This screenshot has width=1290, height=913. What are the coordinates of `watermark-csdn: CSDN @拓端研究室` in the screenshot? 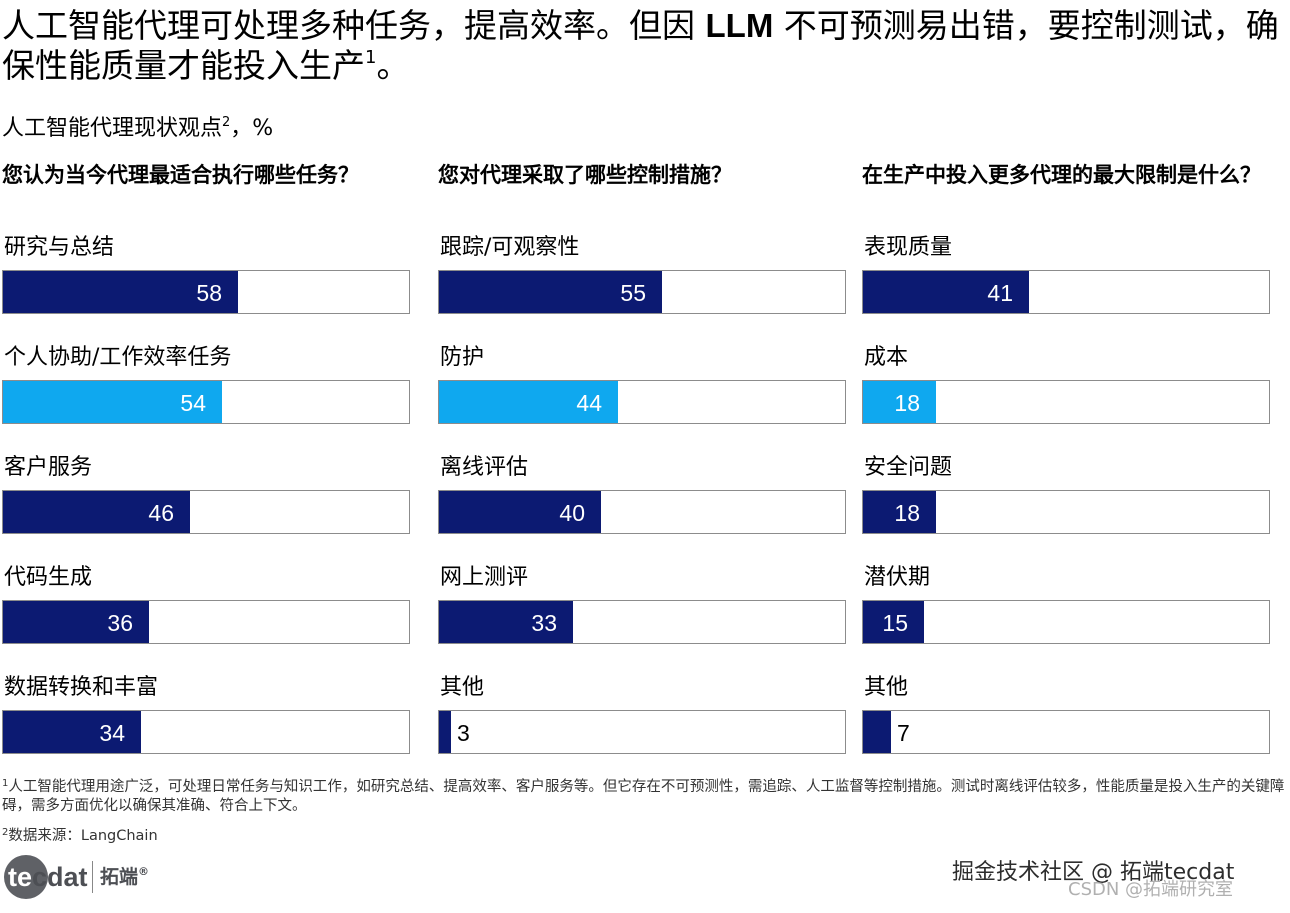 It's located at (1151, 889).